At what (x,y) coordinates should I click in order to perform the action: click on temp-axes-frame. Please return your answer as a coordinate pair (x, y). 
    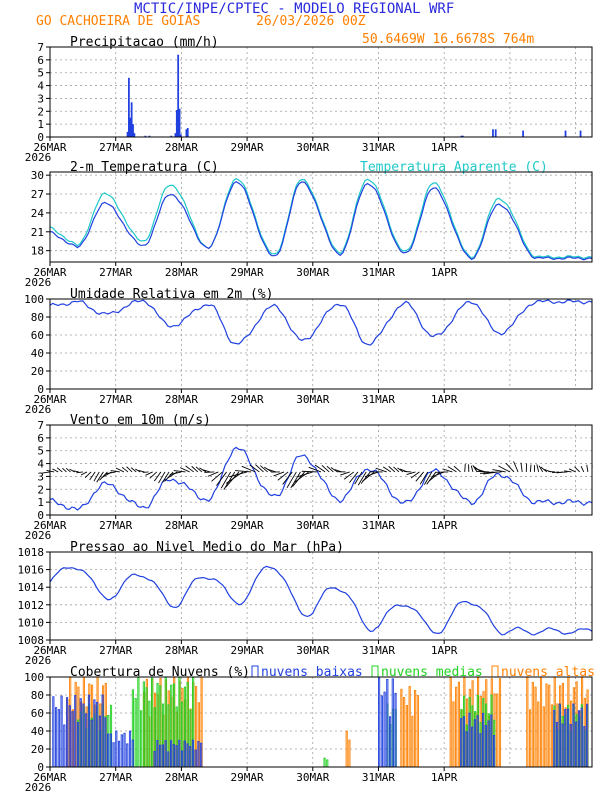
    Looking at the image, I should click on (321, 217).